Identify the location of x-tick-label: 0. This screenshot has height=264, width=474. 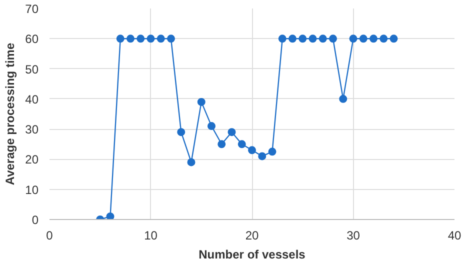
(50, 235).